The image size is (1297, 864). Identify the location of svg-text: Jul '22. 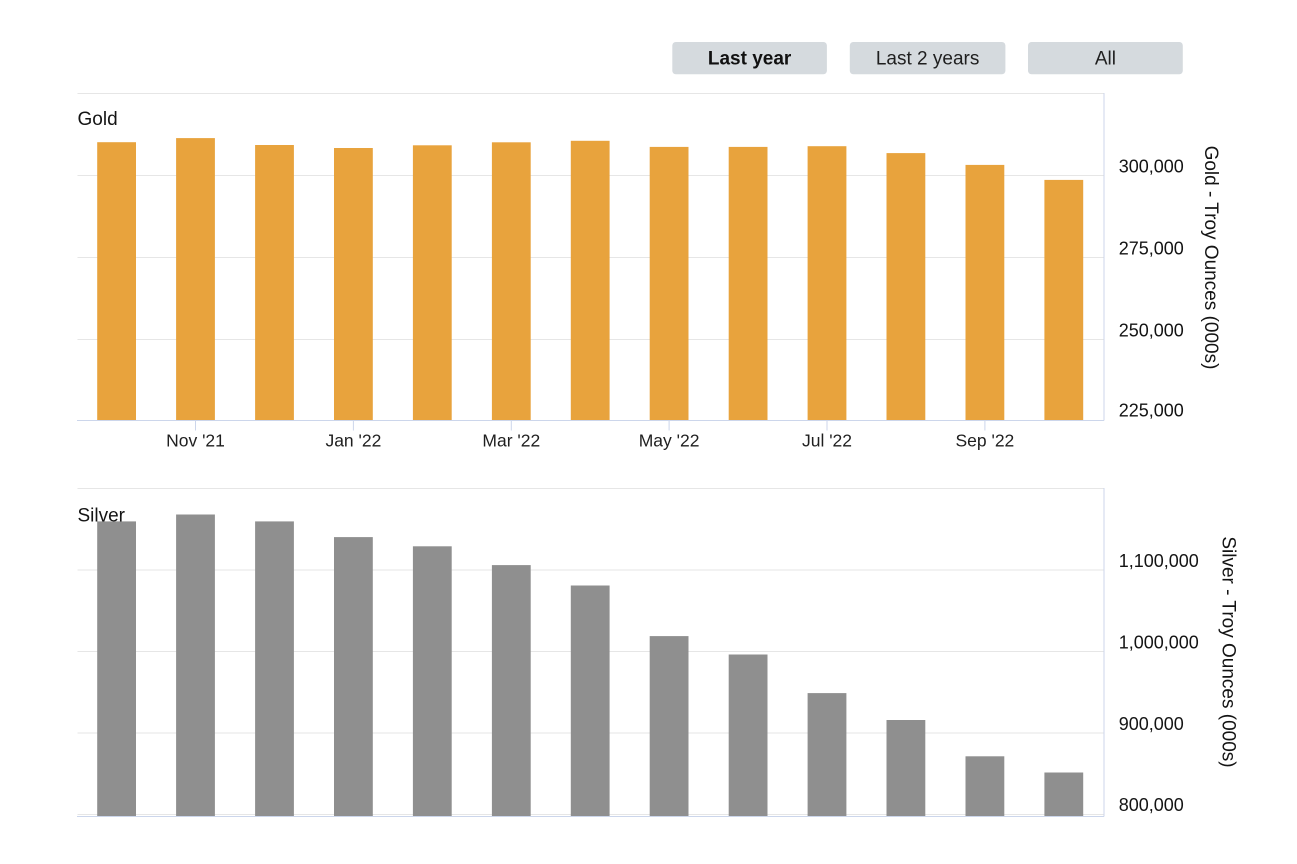
(827, 441).